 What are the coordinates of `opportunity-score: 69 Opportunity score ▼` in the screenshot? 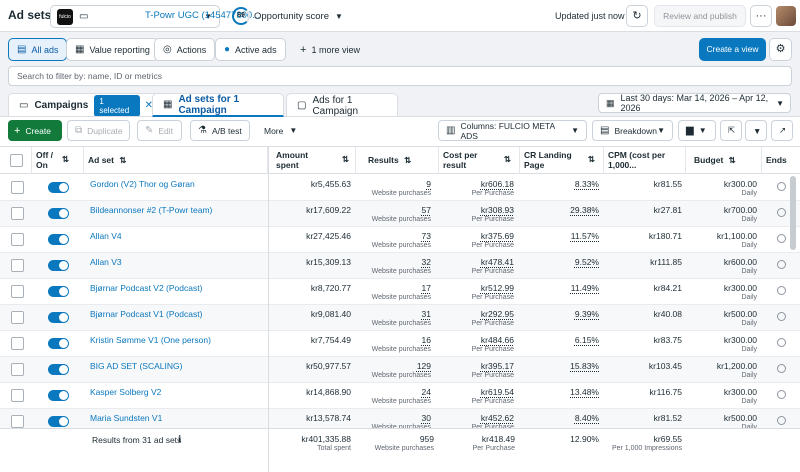 It's located at (287, 16).